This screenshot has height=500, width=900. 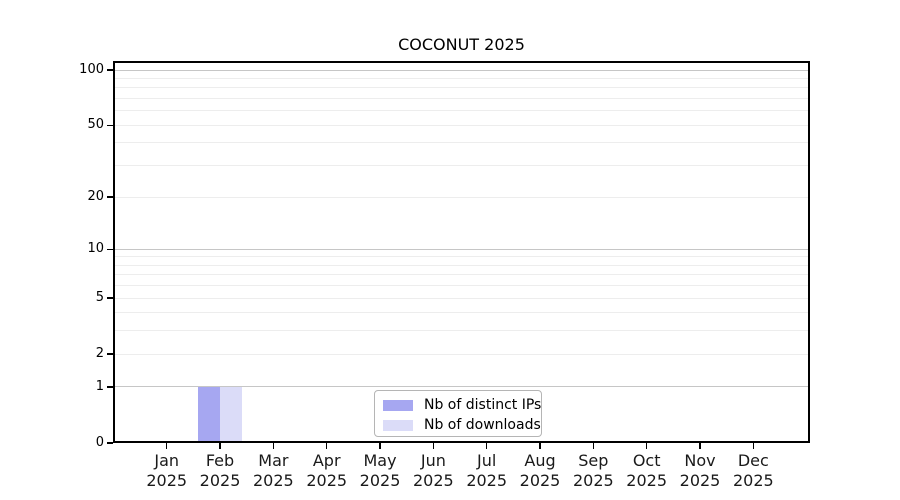 What do you see at coordinates (483, 405) in the screenshot?
I see `legend-label: Nb of distinct IPs` at bounding box center [483, 405].